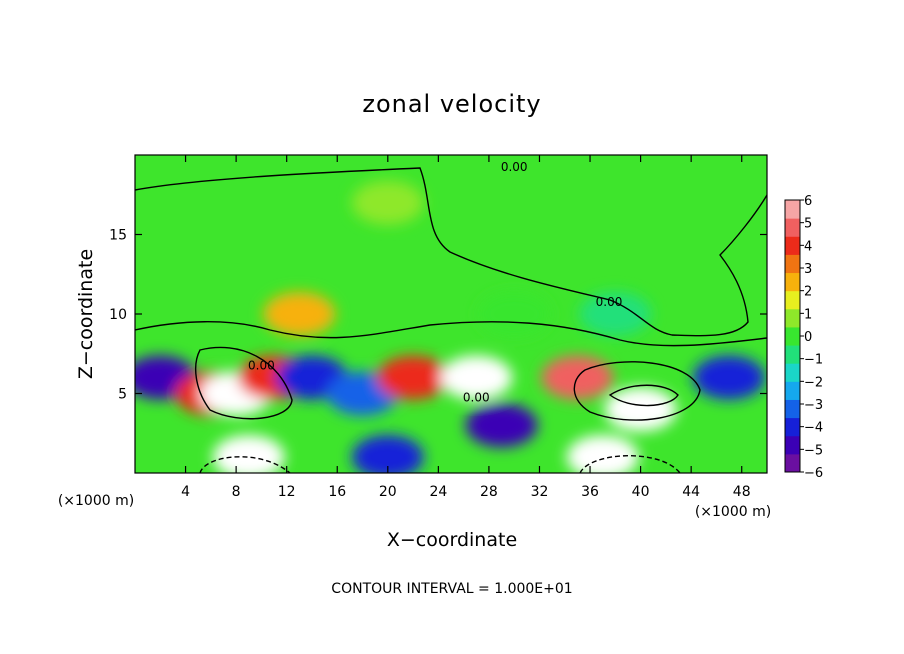  I want to click on colorbar-label-3: 3, so click(808, 269).